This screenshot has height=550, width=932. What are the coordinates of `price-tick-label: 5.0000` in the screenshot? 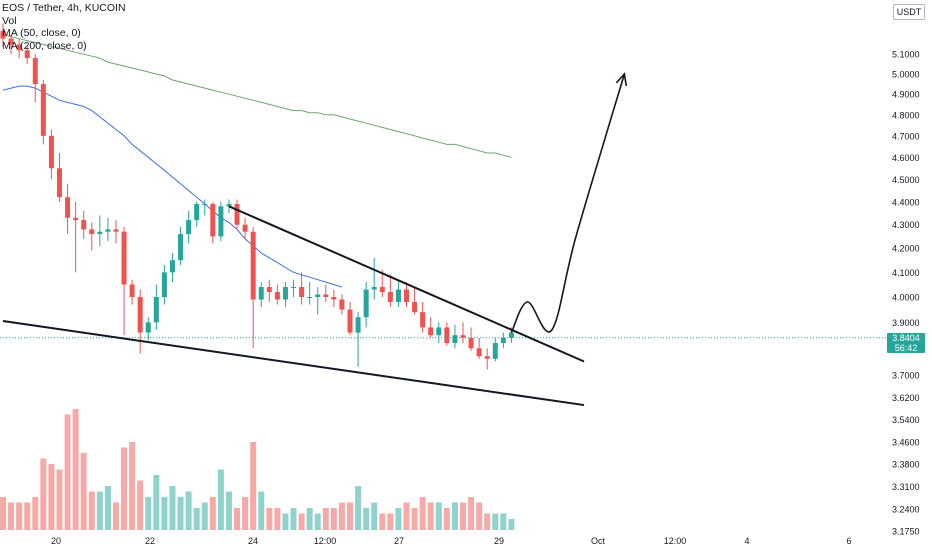 It's located at (906, 75).